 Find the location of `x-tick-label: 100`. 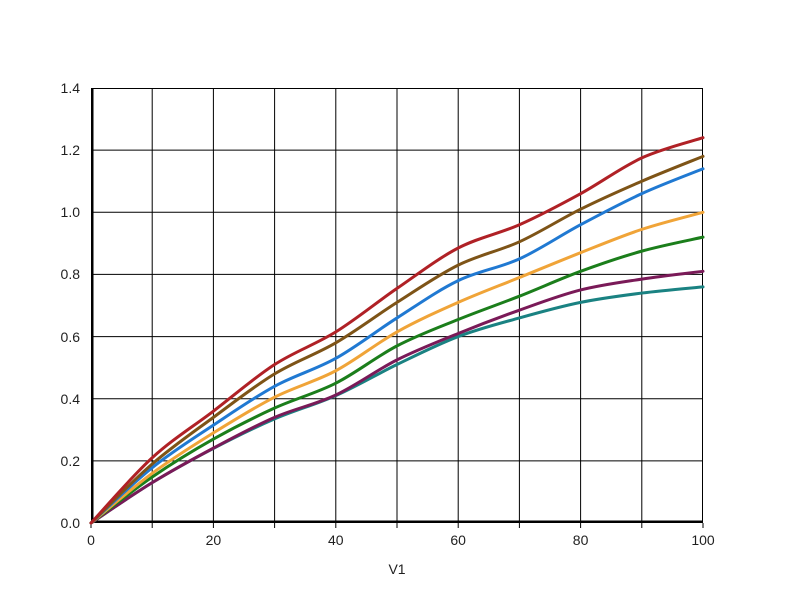

x-tick-label: 100 is located at coordinates (703, 540).